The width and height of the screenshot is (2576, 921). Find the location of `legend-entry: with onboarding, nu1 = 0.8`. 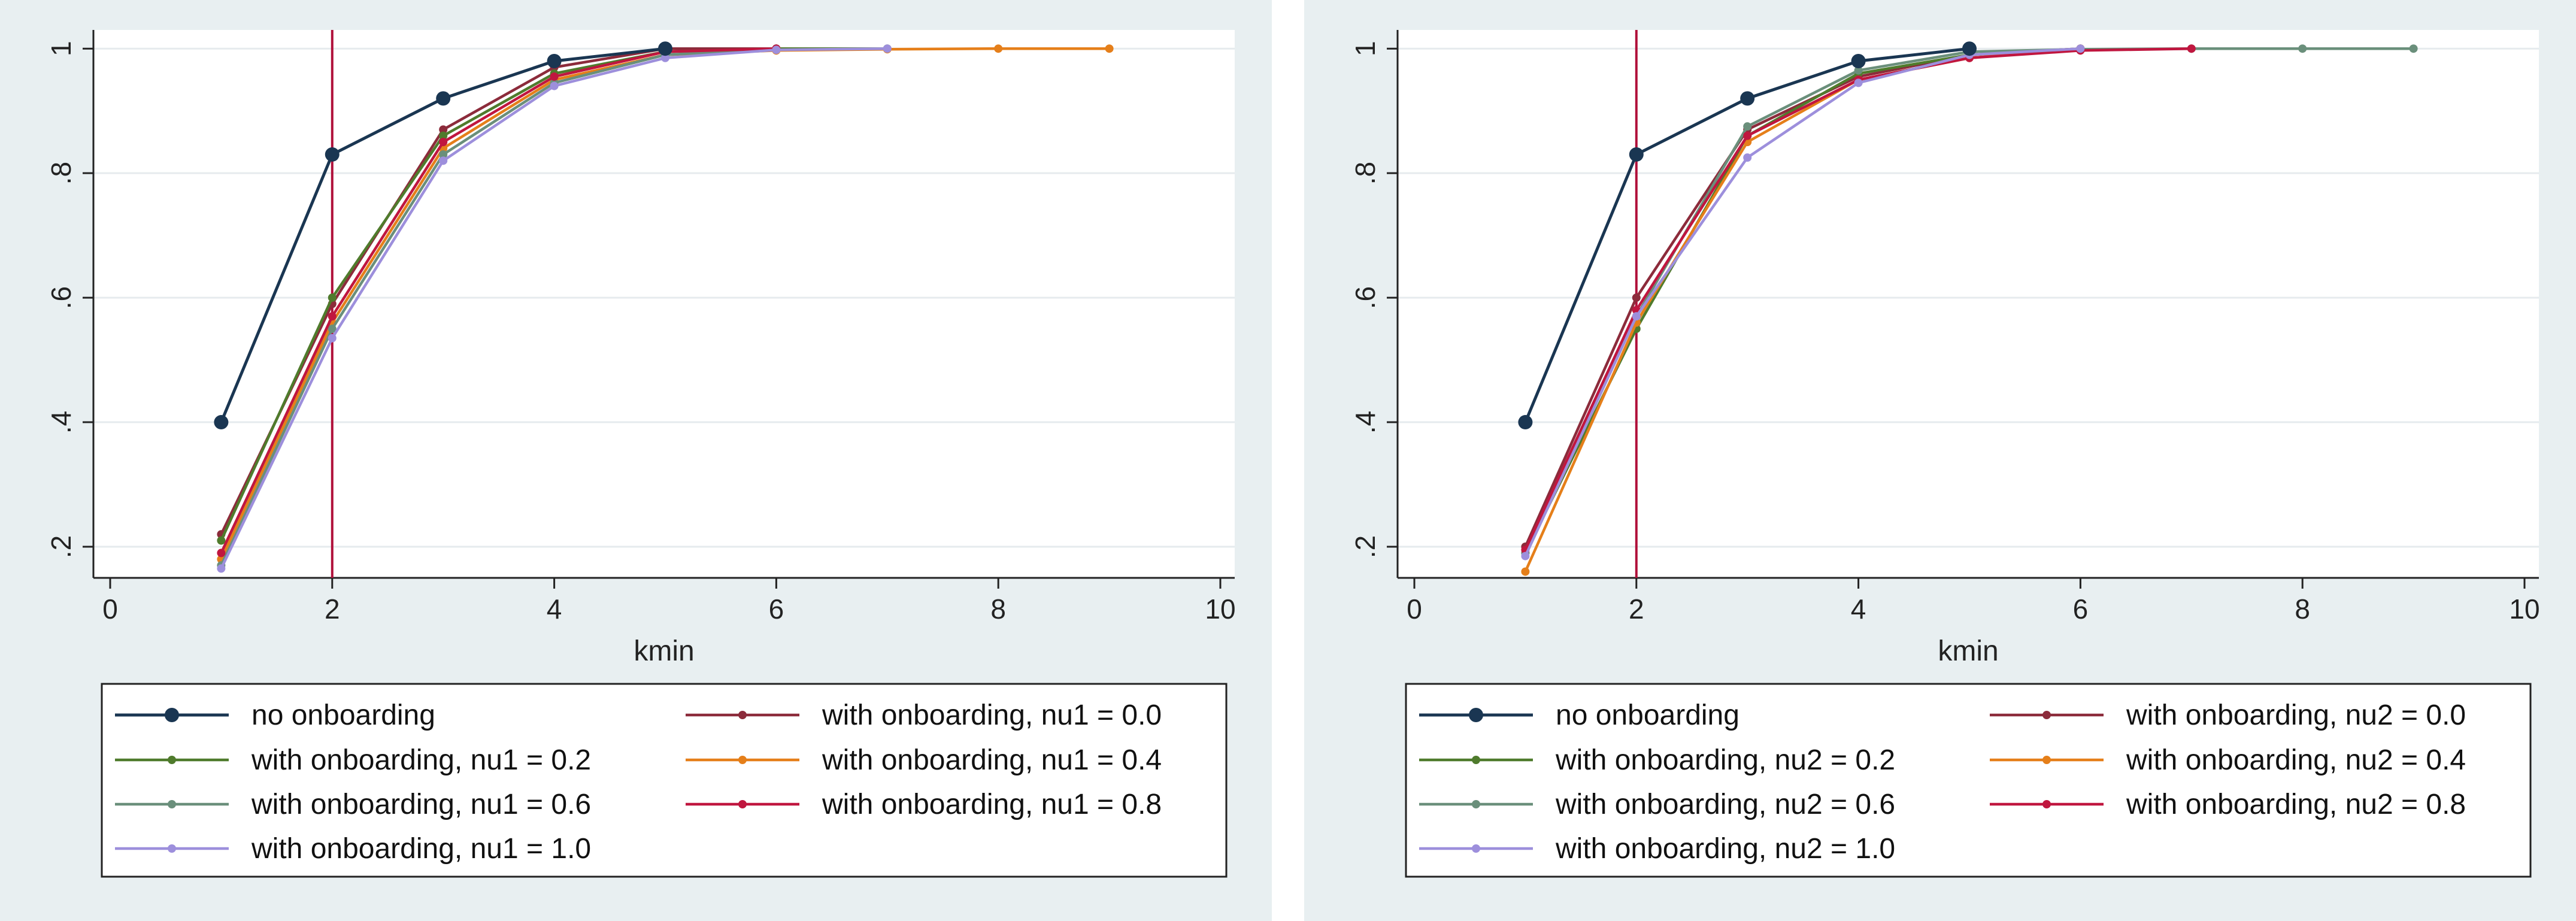

legend-entry: with onboarding, nu1 = 0.8 is located at coordinates (992, 804).